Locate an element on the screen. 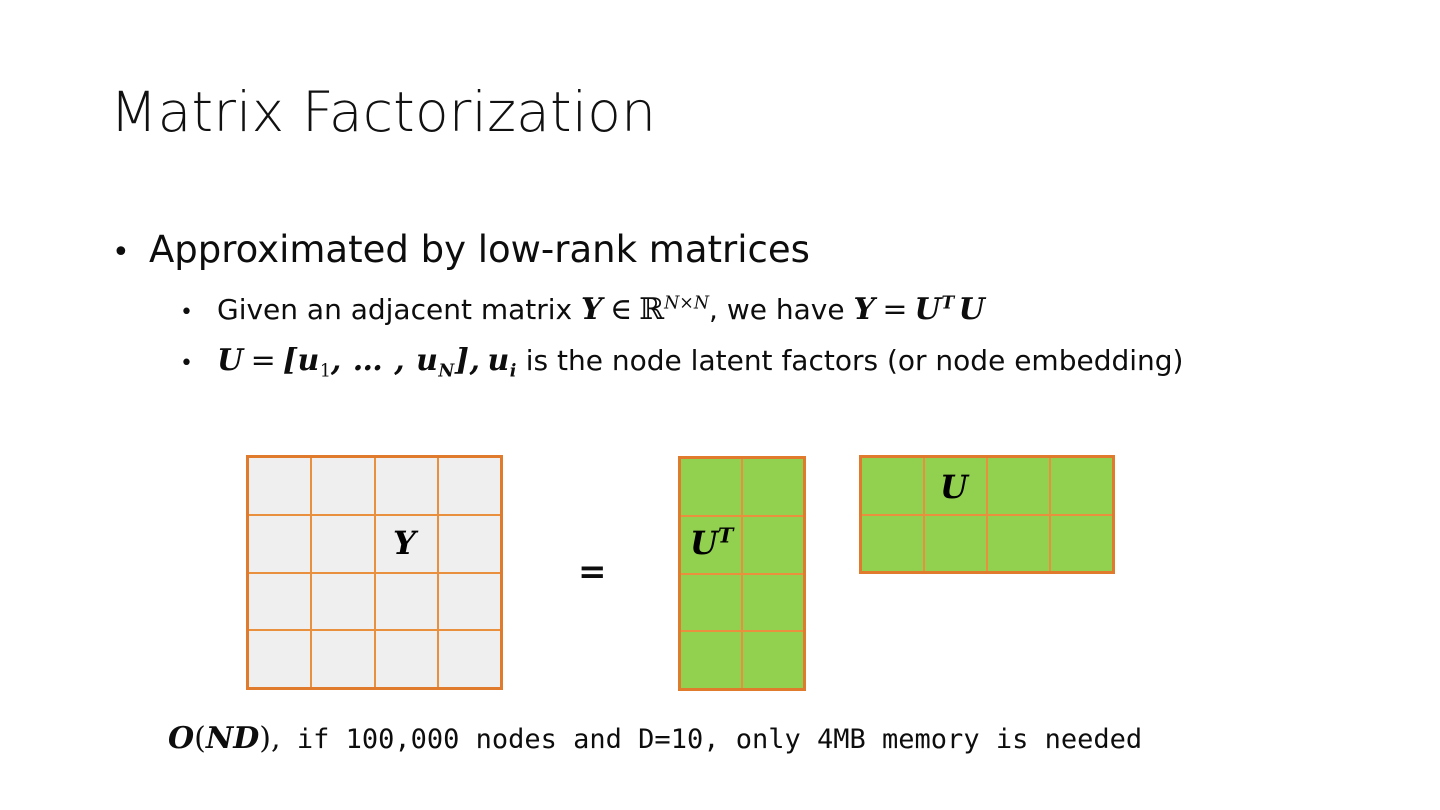 The width and height of the screenshot is (1440, 810). math-u-i-subscript: i is located at coordinates (513, 371).